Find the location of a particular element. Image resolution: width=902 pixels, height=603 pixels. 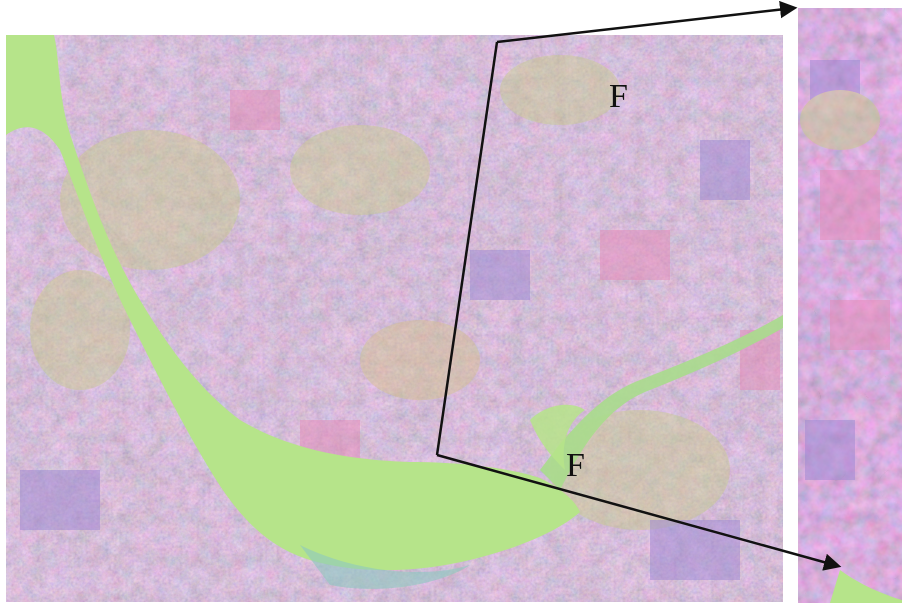

arrow-lower is located at coordinates (639, 512).